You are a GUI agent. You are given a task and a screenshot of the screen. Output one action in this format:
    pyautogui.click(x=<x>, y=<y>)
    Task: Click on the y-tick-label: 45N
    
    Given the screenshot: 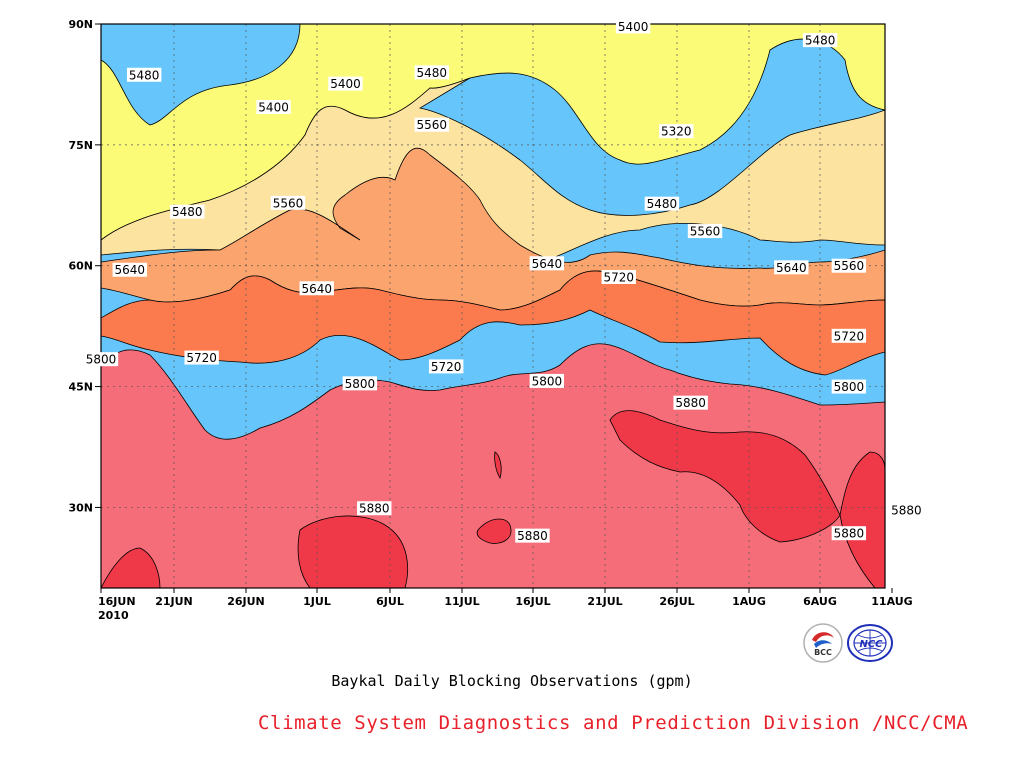 What is the action you would take?
    pyautogui.click(x=80, y=387)
    